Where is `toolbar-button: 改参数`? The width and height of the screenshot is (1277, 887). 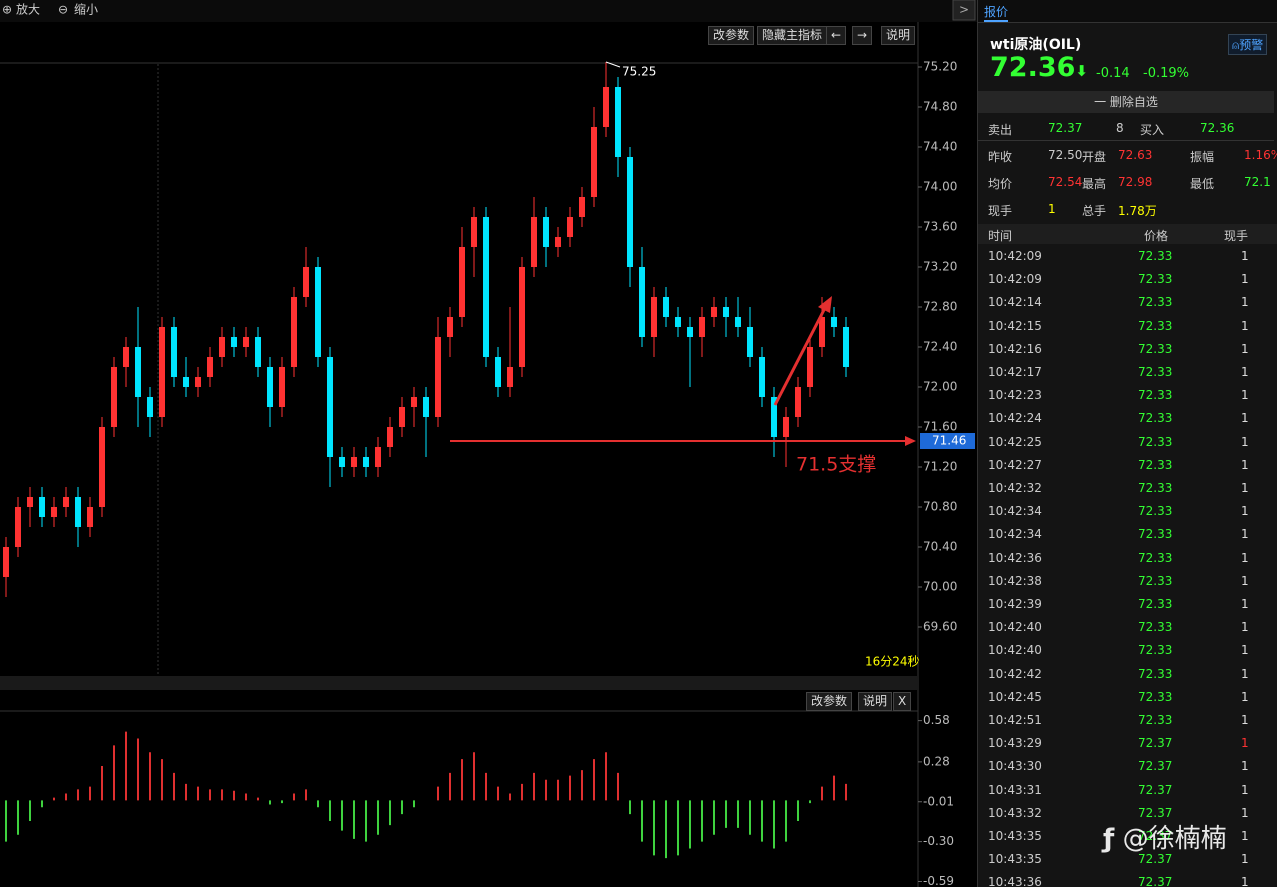
toolbar-button: 改参数 is located at coordinates (731, 35).